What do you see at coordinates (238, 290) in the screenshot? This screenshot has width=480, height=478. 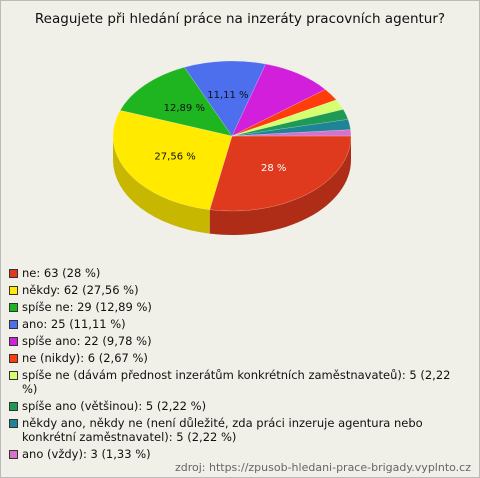 I see `legend-item: někdy: 62 (27,56 %)` at bounding box center [238, 290].